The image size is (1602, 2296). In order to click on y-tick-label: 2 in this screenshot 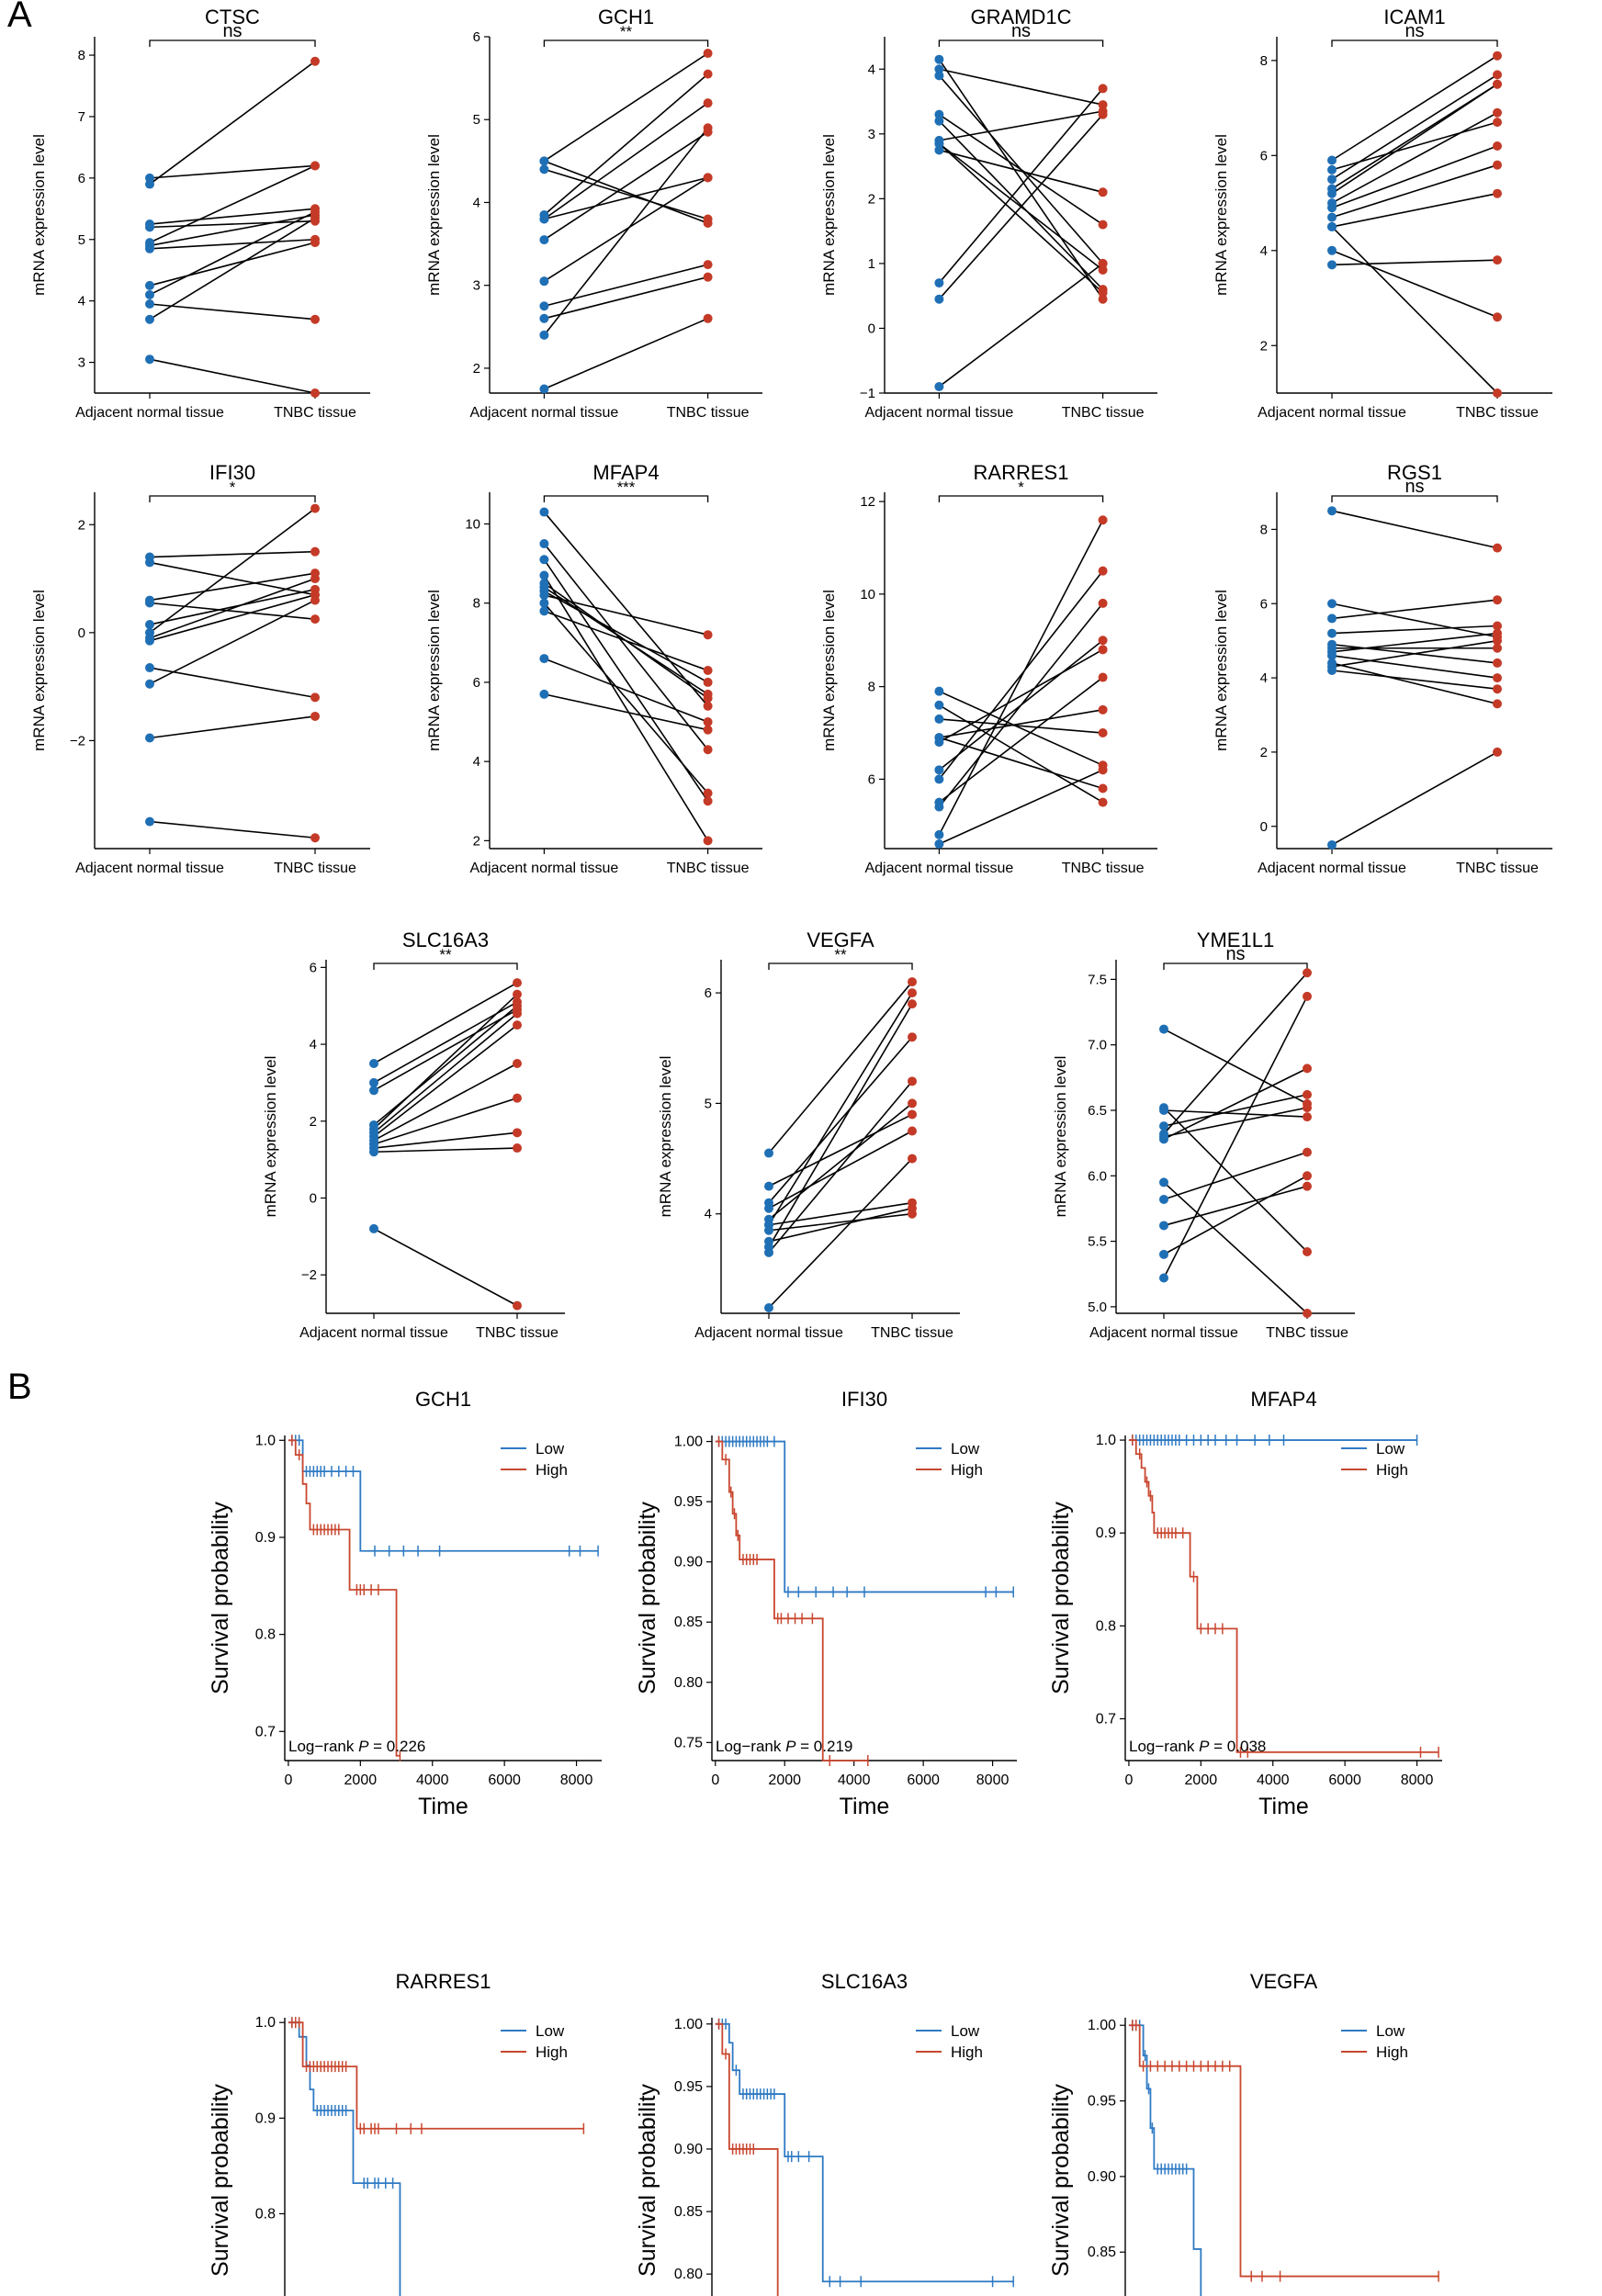, I will do `click(313, 1122)`.